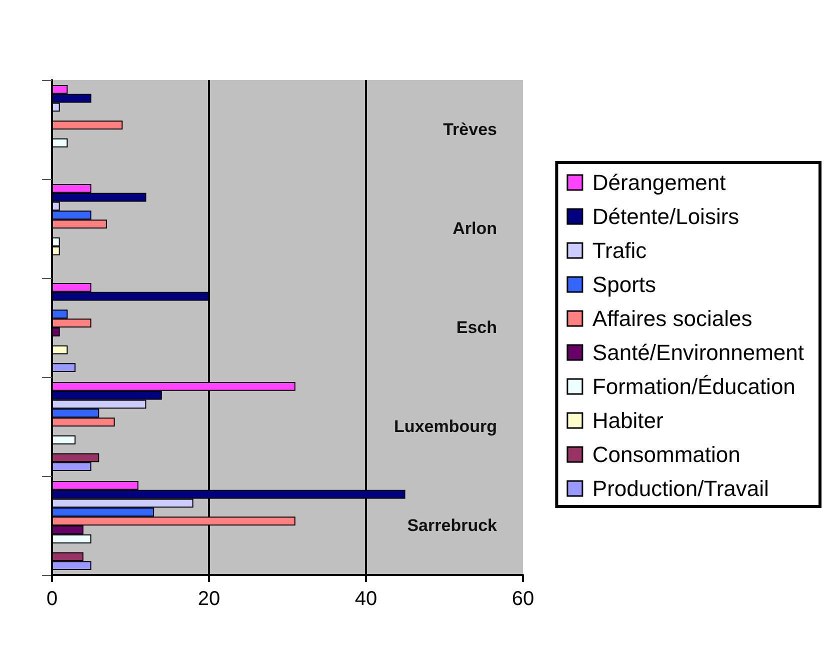 The width and height of the screenshot is (830, 671). What do you see at coordinates (523, 599) in the screenshot?
I see `x-tick-label: 60` at bounding box center [523, 599].